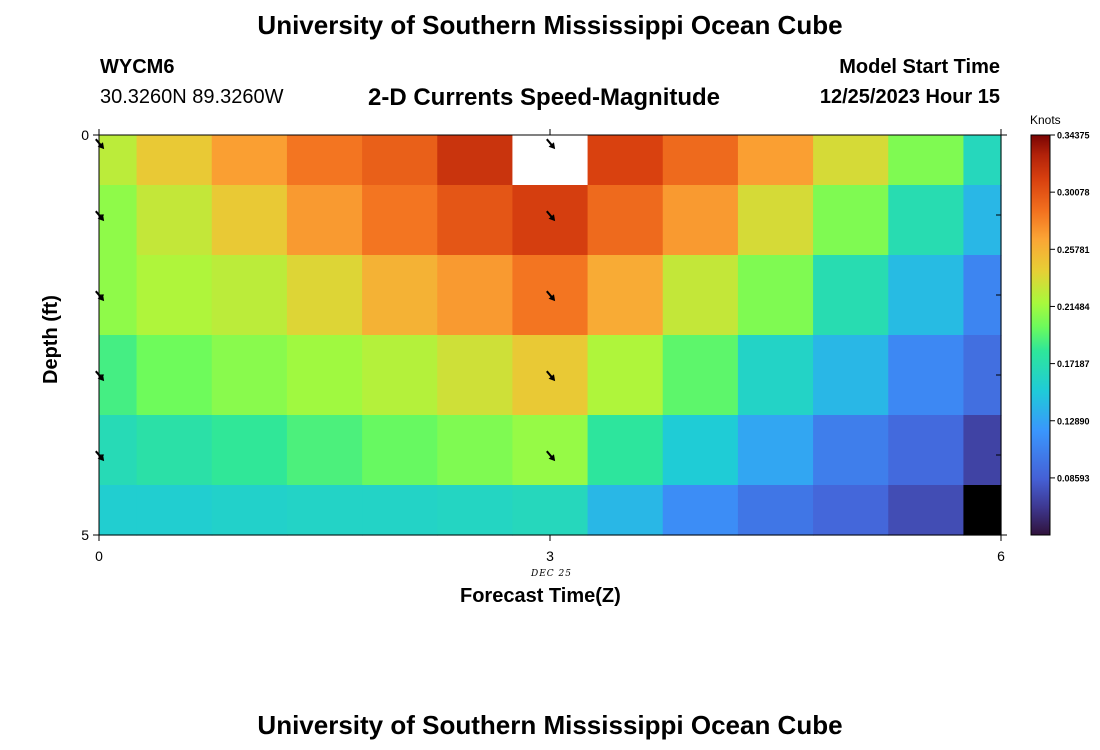 The image size is (1100, 750). I want to click on colorbar-tick-label: 0.30078, so click(1073, 193).